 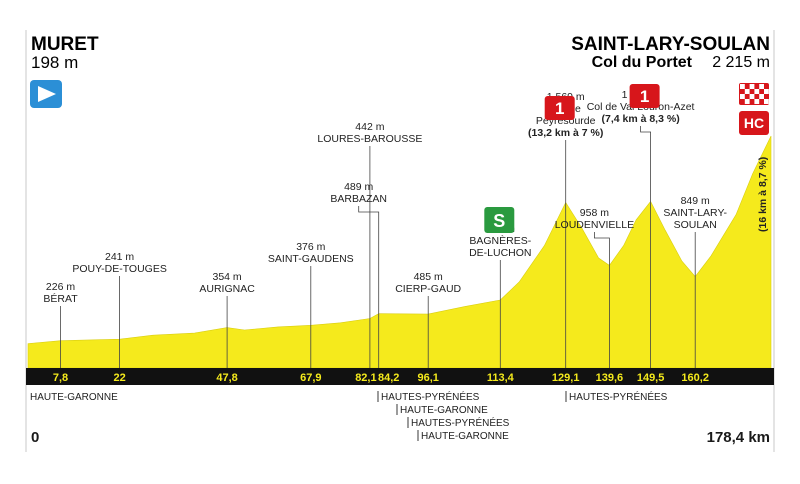 I want to click on region-label-5: HAUTES-PYRÉNÉES, so click(x=618, y=396).